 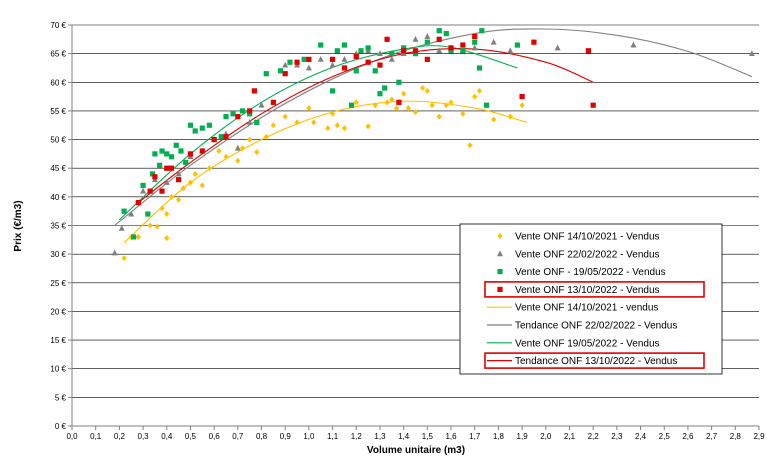 I want to click on y-tick-label: 70 €, so click(x=58, y=25).